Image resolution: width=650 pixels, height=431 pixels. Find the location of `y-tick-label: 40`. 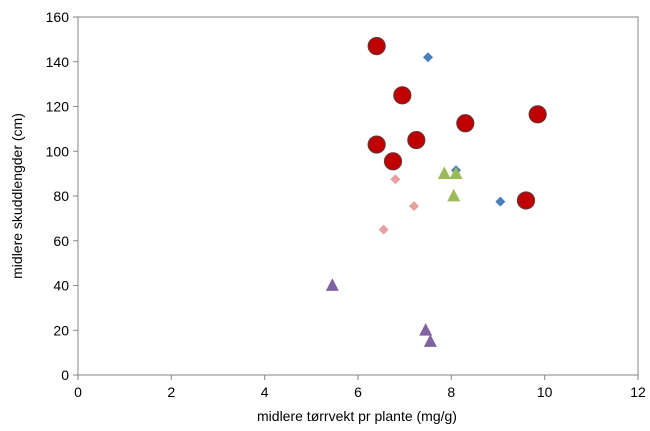

y-tick-label: 40 is located at coordinates (61, 286).